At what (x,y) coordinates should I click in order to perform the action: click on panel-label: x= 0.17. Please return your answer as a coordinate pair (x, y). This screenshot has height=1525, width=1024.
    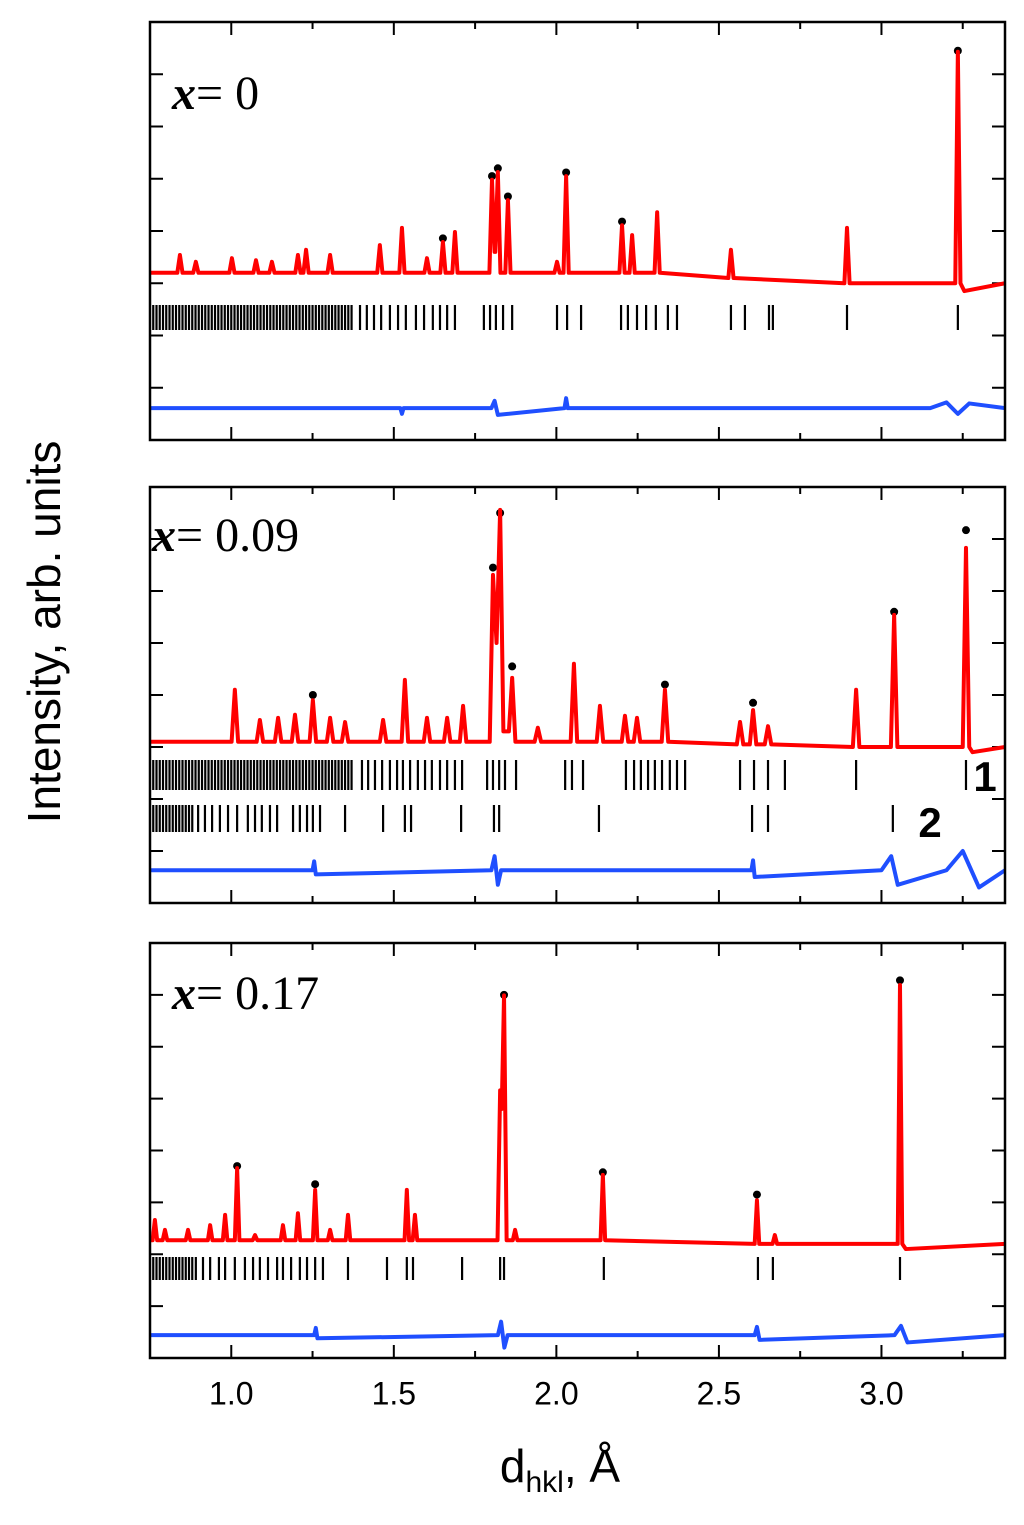
    Looking at the image, I should click on (245, 993).